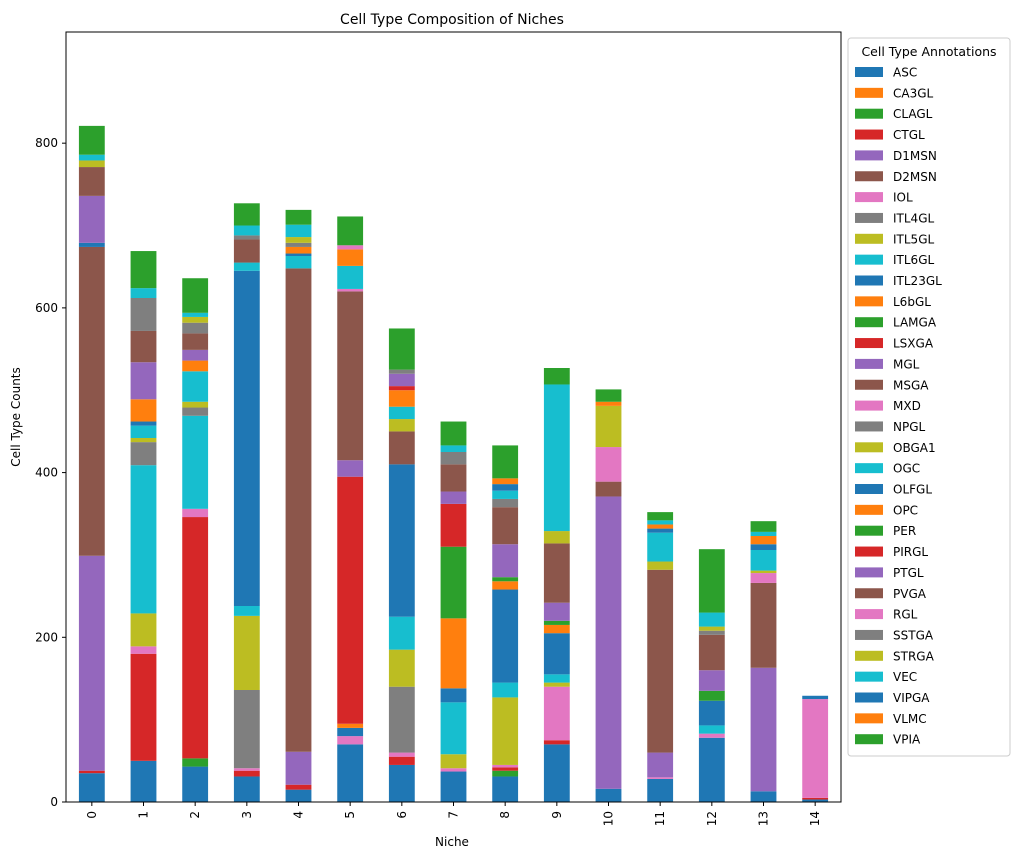 The width and height of the screenshot is (1018, 859). I want to click on bar-segment-niche-2-npgl, so click(195, 411).